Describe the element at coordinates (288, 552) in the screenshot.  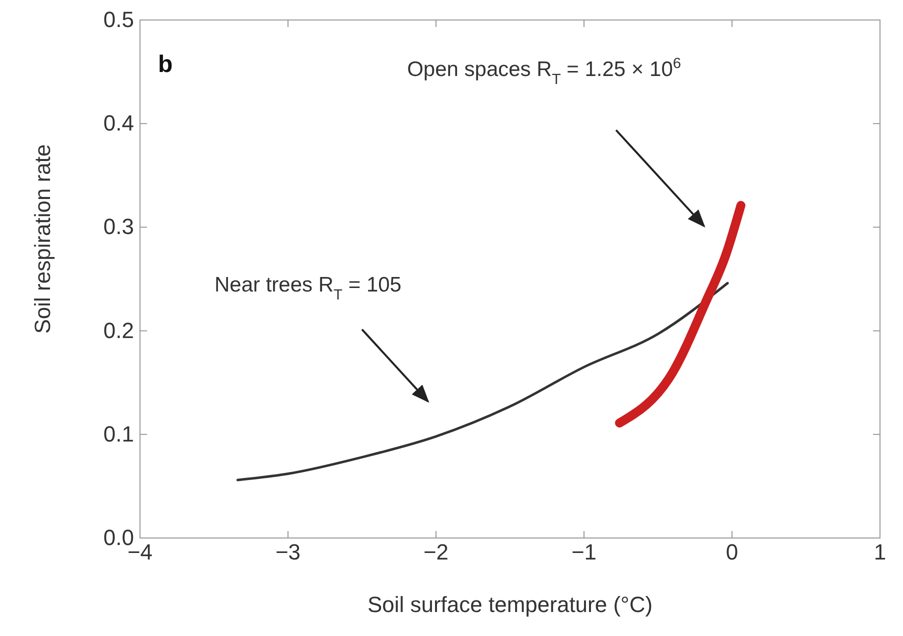
I see `x-tick-label: −3` at that location.